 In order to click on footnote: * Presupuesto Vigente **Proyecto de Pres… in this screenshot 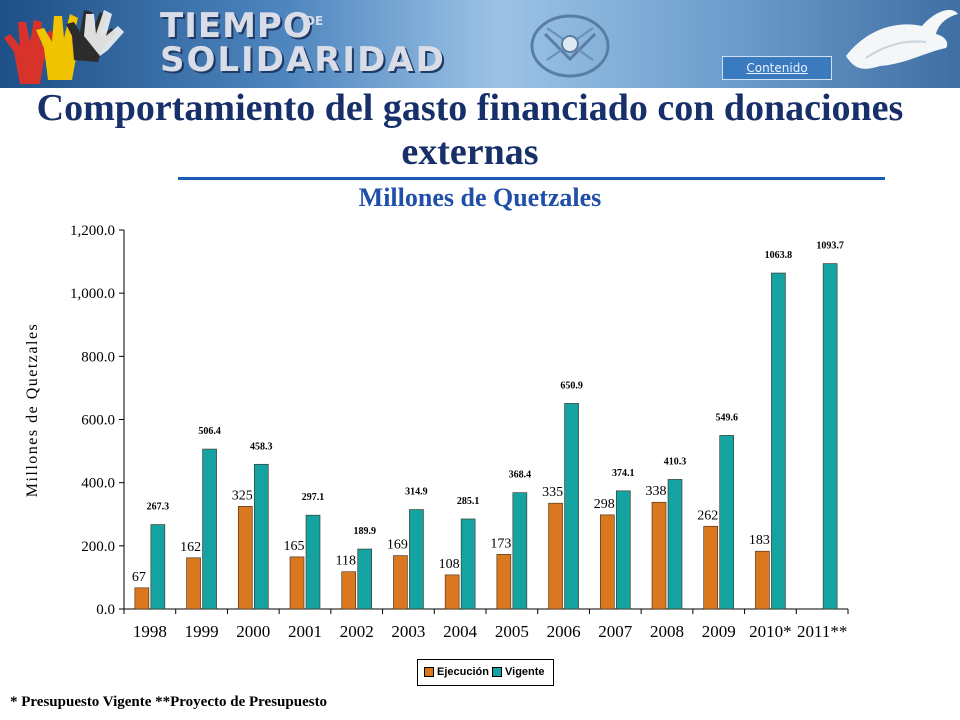, I will do `click(169, 702)`.